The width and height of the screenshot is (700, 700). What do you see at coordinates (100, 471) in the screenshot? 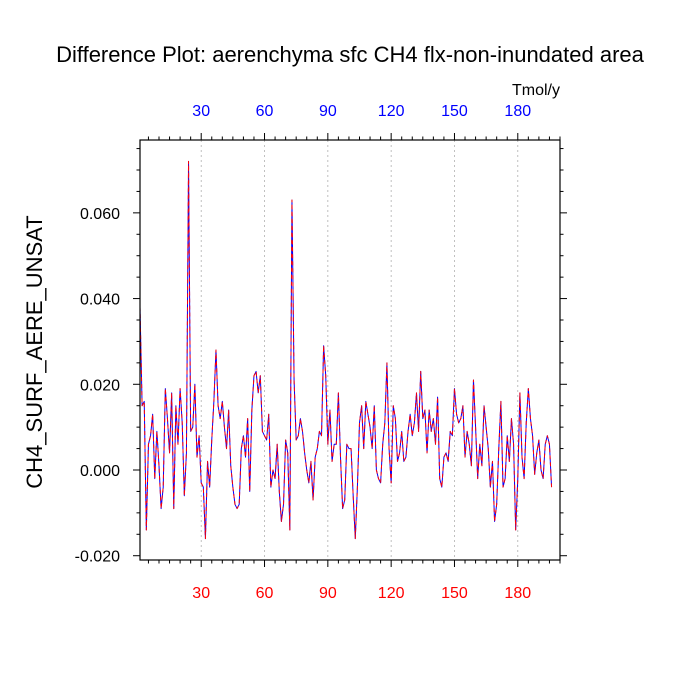
I see `y-tick-label-0.000: 0.000` at bounding box center [100, 471].